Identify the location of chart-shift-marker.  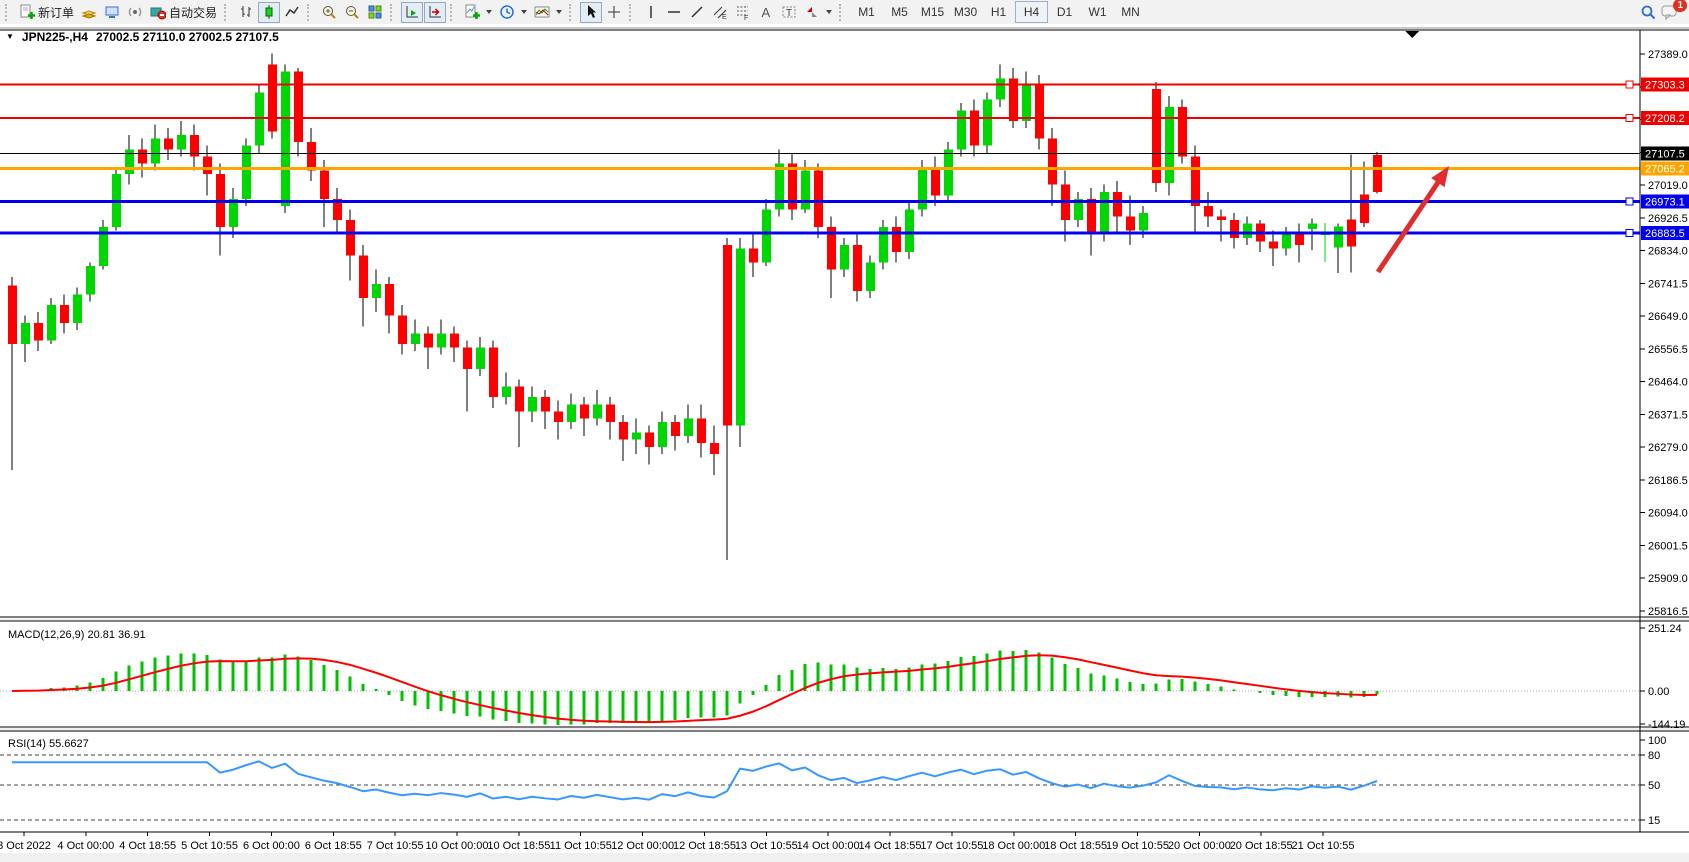
(1412, 34).